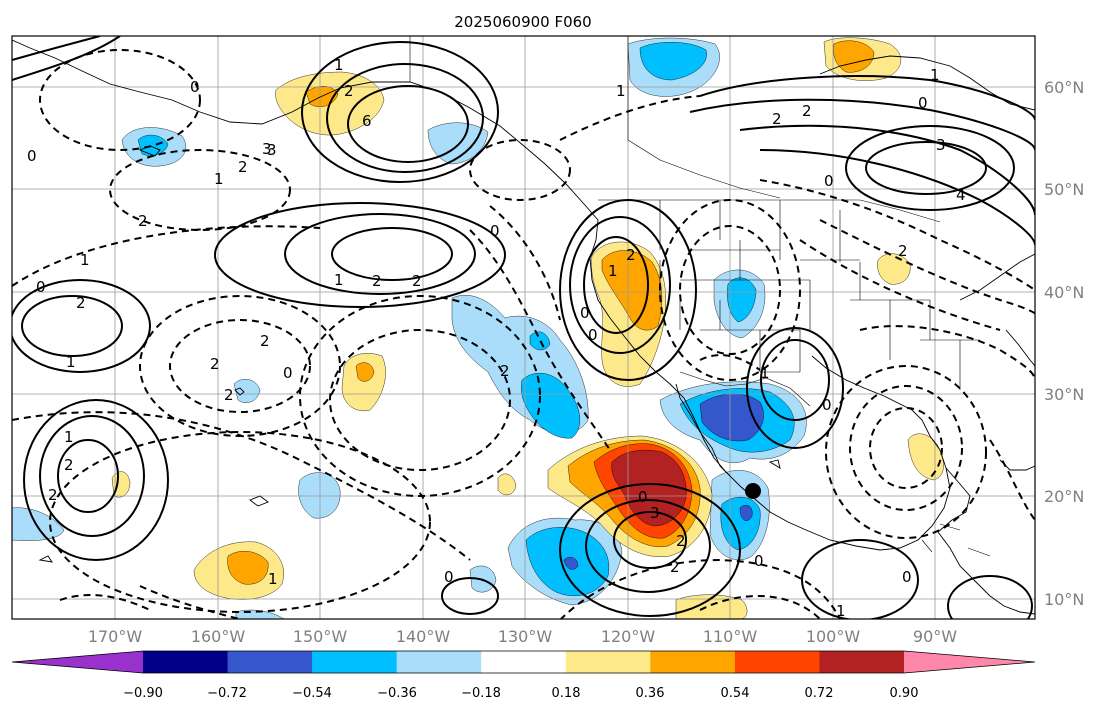 Image resolution: width=1105 pixels, height=712 pixels. I want to click on lon-label: 90°W, so click(935, 636).